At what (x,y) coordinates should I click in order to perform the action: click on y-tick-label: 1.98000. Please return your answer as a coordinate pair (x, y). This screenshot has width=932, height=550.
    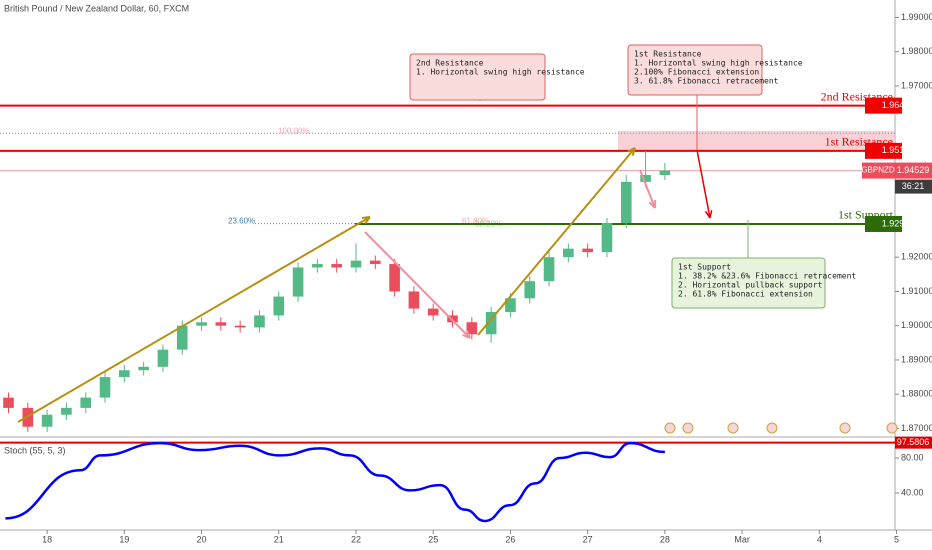
    Looking at the image, I should click on (916, 51).